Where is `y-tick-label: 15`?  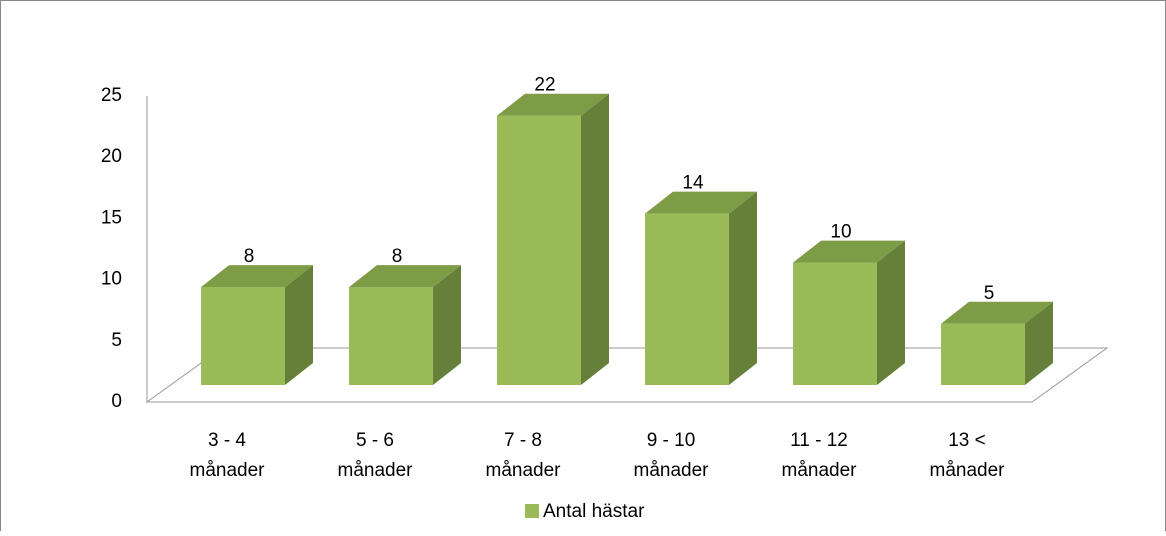 y-tick-label: 15 is located at coordinates (111, 217).